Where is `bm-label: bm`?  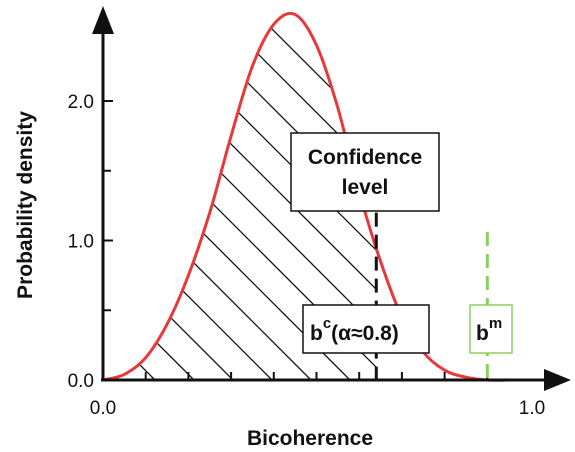
bm-label: bm is located at coordinates (489, 330).